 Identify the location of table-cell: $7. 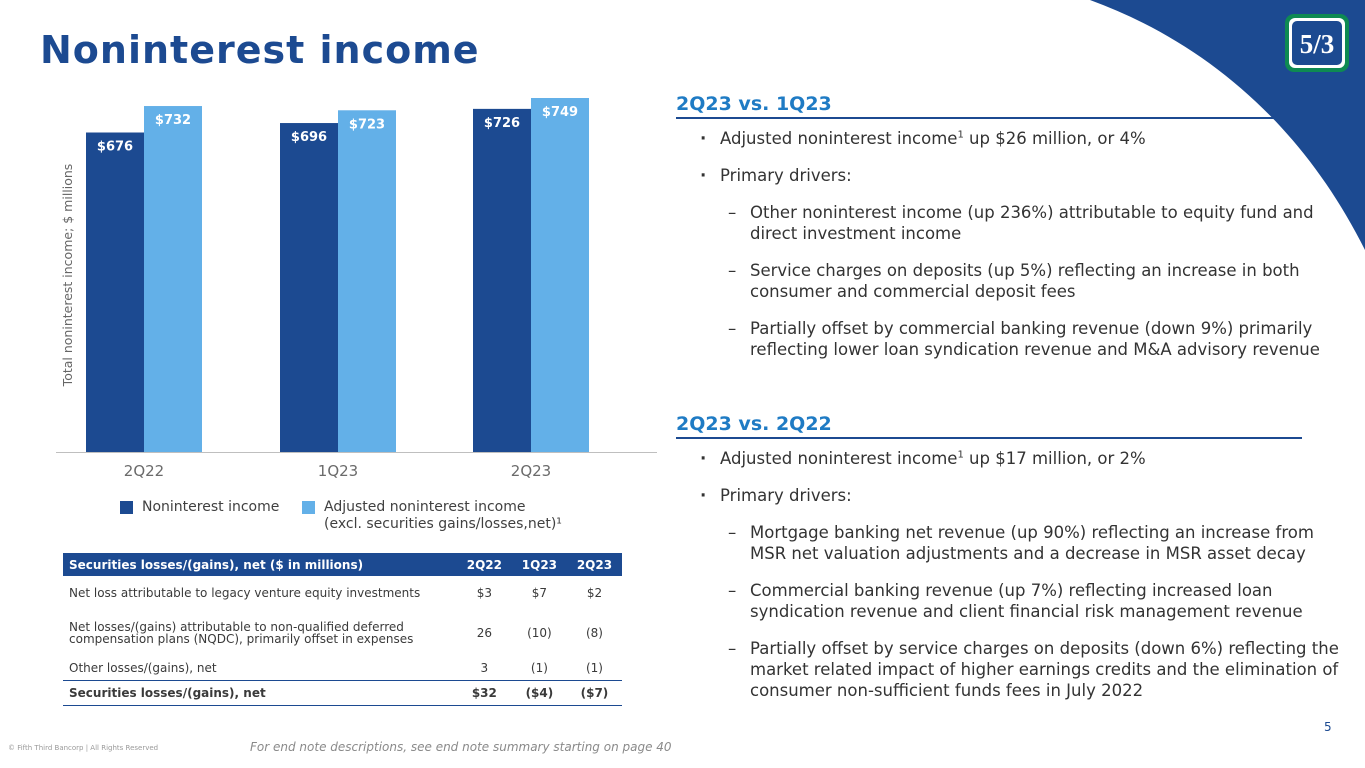
(539, 593).